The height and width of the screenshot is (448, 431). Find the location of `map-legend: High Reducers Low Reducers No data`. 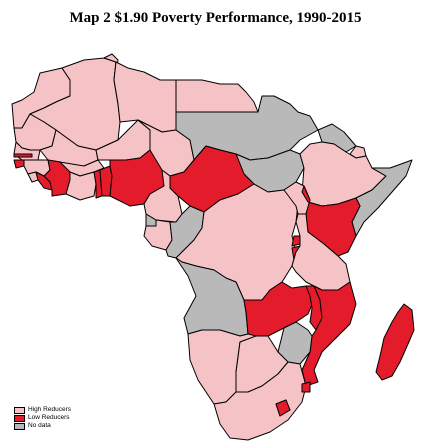

map-legend: High Reducers Low Reducers No data is located at coordinates (42, 418).